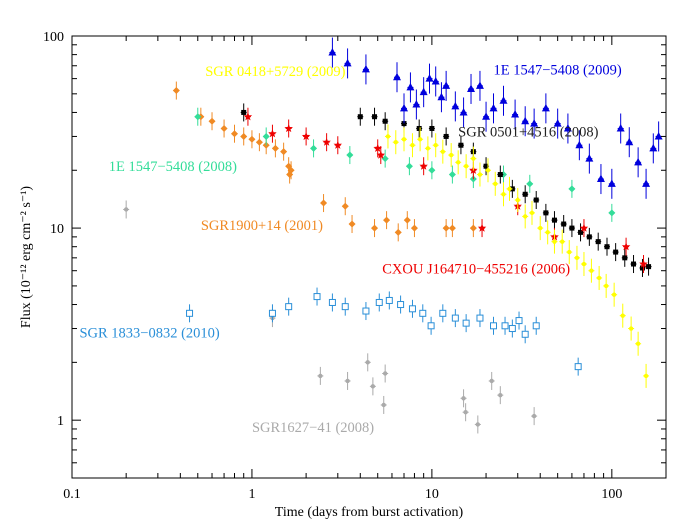 This screenshot has width=697, height=532. I want to click on y-tick-label: 100, so click(53, 37).